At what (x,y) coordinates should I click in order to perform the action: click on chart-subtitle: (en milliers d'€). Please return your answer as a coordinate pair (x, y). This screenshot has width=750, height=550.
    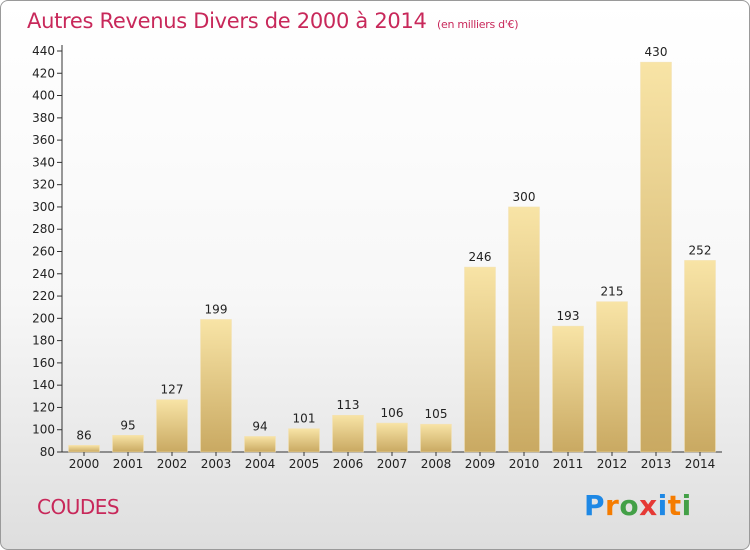
    Looking at the image, I should click on (478, 24).